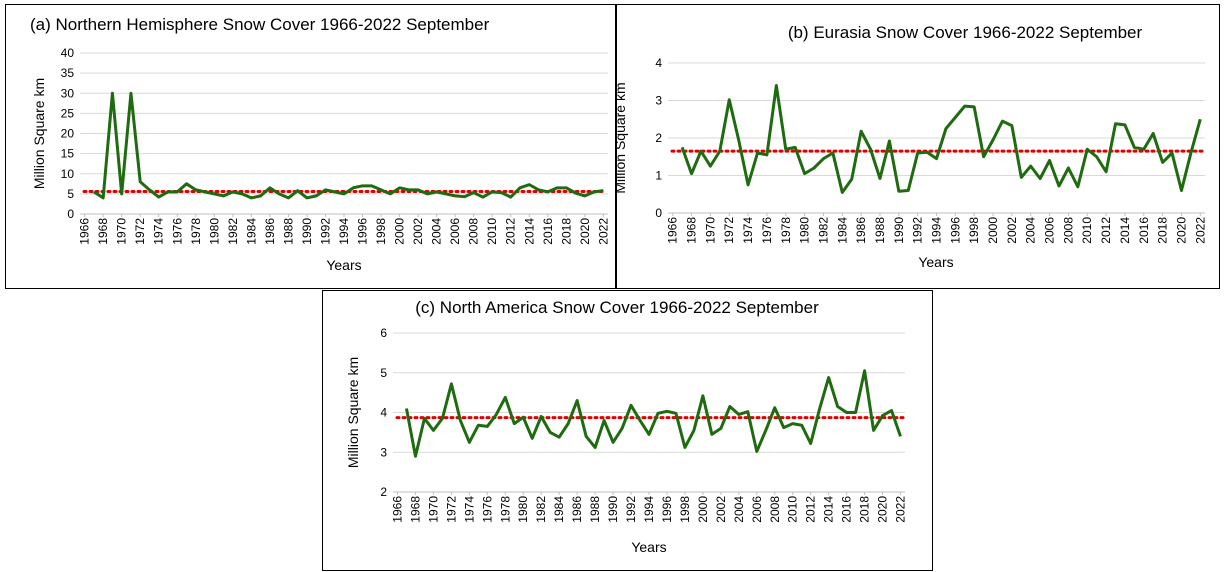 The image size is (1224, 572). What do you see at coordinates (383, 333) in the screenshot?
I see `y-tick-label: 6` at bounding box center [383, 333].